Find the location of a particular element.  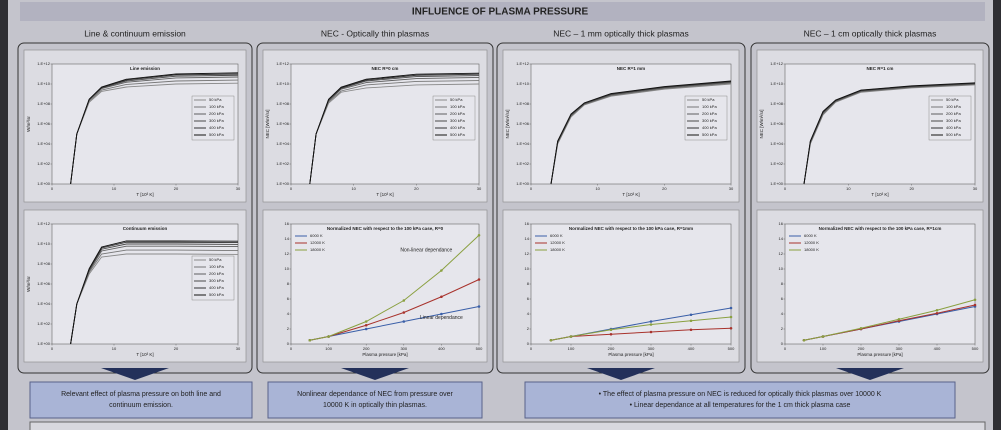

arrow is located at coordinates (135, 374).